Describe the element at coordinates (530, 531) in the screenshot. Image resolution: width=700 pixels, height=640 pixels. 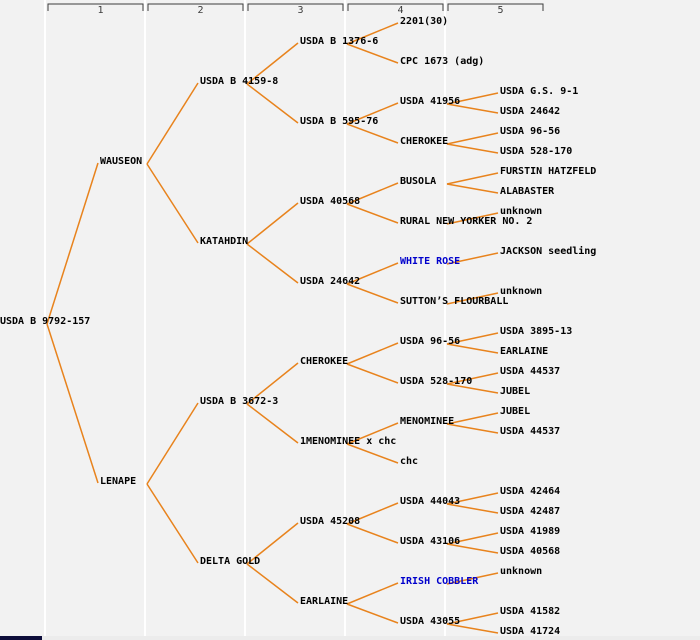
I see `tree-node-u41989: USDA 41989` at that location.